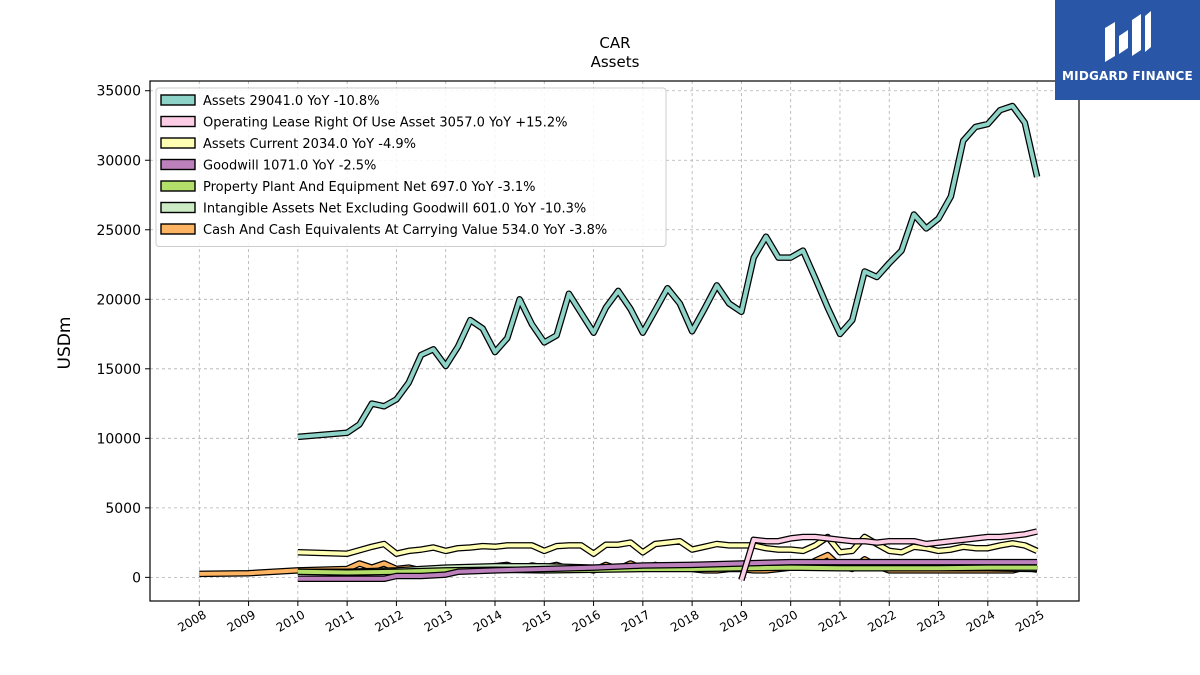 This screenshot has width=1200, height=675. What do you see at coordinates (536, 620) in the screenshot?
I see `x-tick-label: 2015` at bounding box center [536, 620].